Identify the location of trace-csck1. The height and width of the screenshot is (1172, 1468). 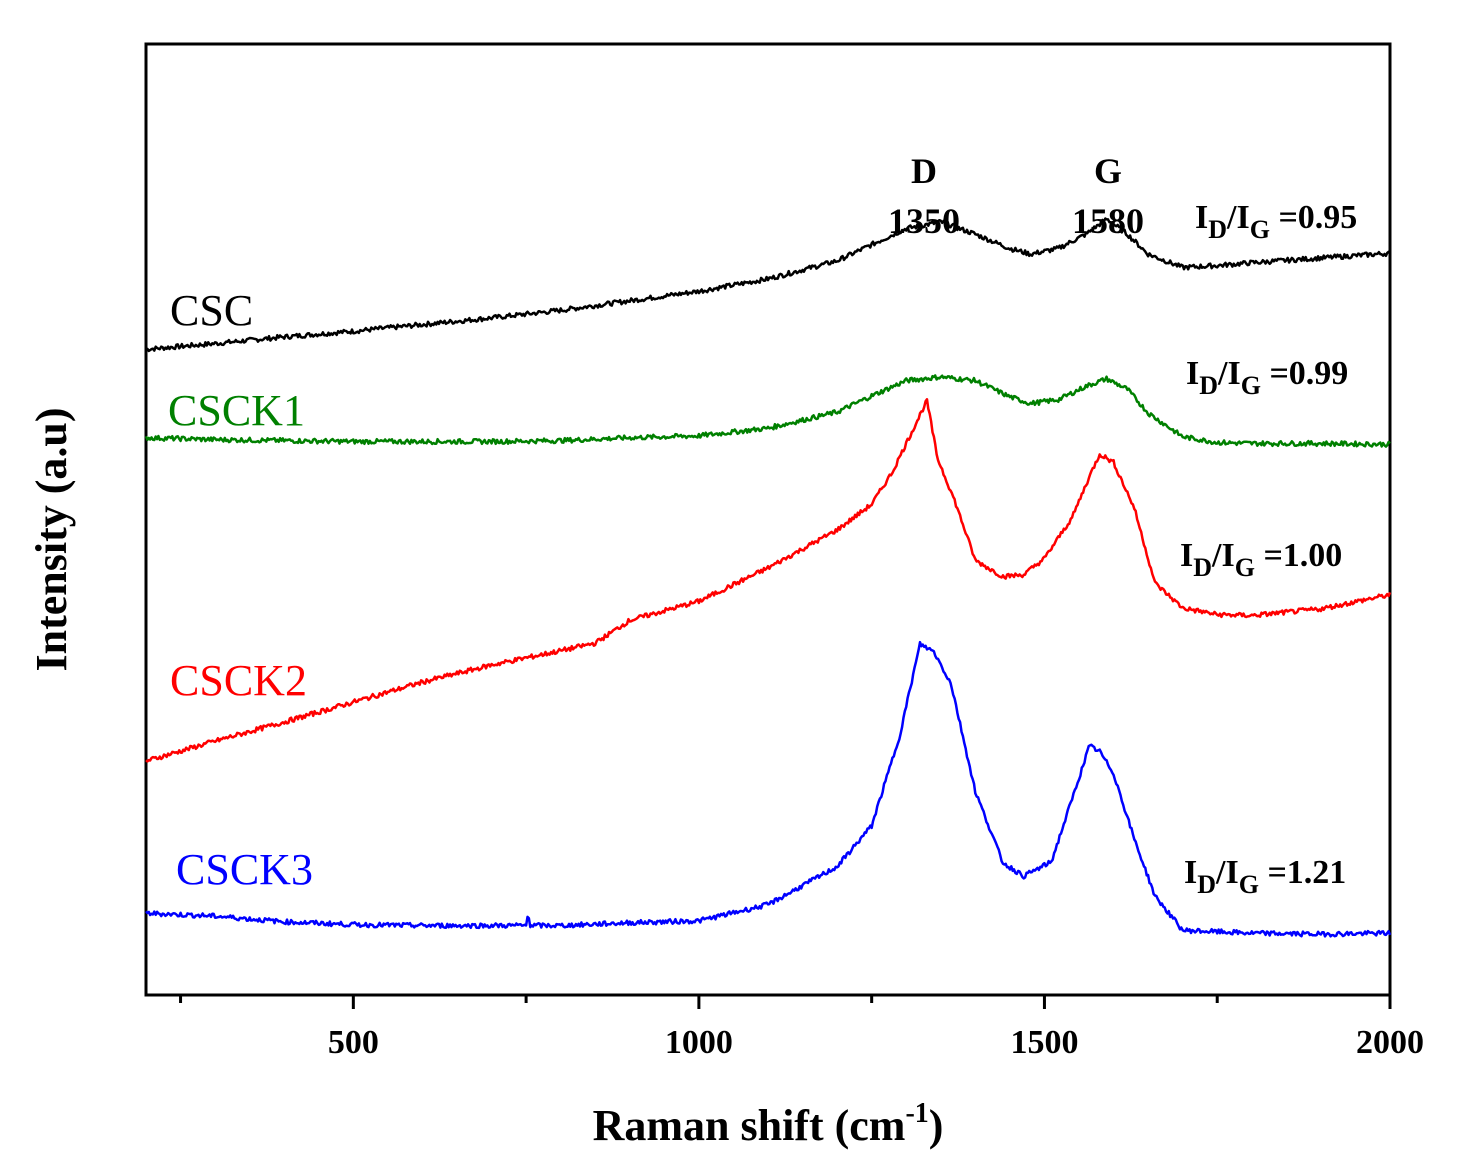
(767, 411).